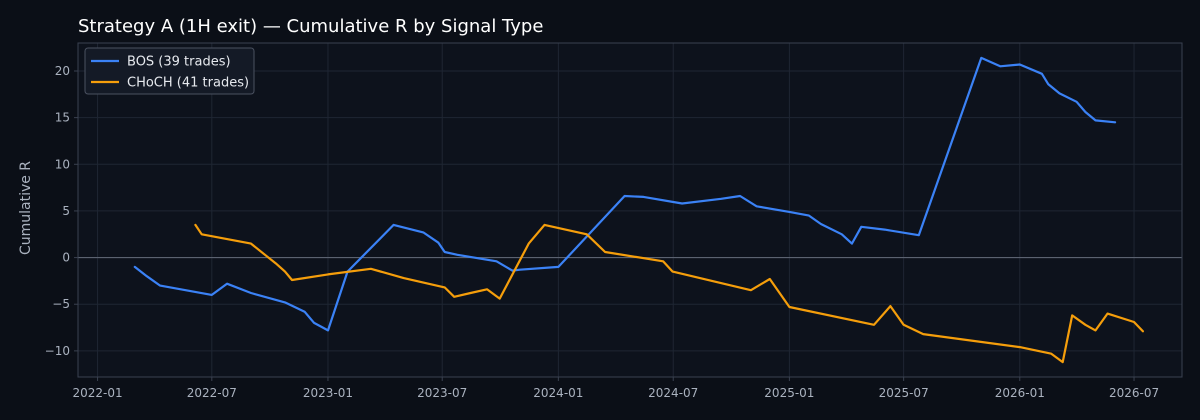  Describe the element at coordinates (328, 393) in the screenshot. I see `x-tick-label: 2023-01` at that location.